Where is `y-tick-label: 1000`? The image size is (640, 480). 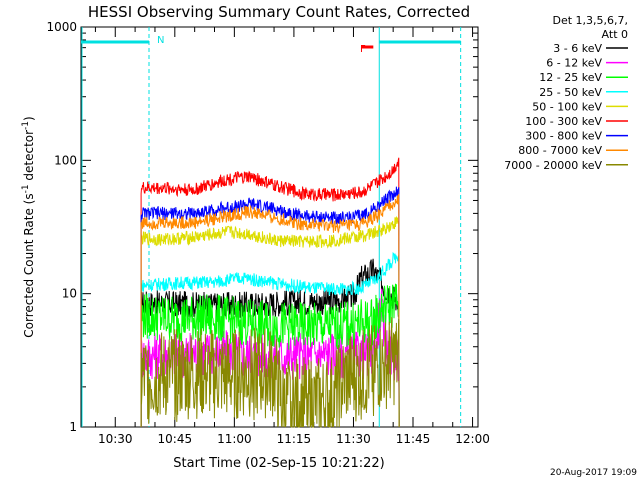 y-tick-label: 1000 is located at coordinates (61, 27).